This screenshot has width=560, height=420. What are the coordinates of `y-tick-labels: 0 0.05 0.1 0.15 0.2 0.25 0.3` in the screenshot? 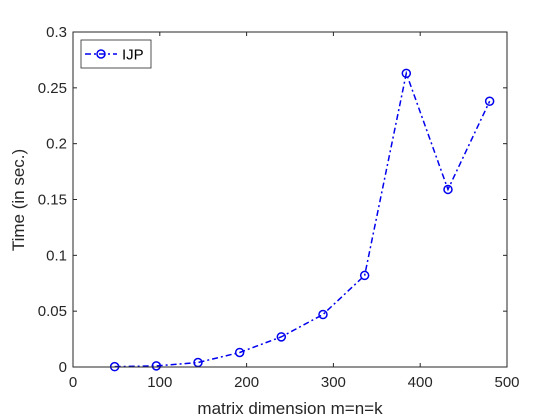 It's located at (52, 200).